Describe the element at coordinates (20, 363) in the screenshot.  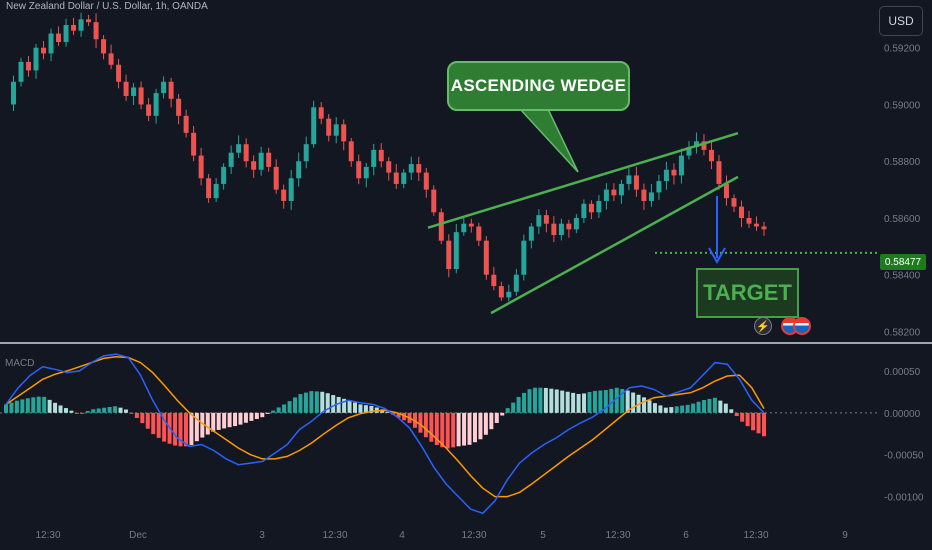
I see `macd-label: MACD` at that location.